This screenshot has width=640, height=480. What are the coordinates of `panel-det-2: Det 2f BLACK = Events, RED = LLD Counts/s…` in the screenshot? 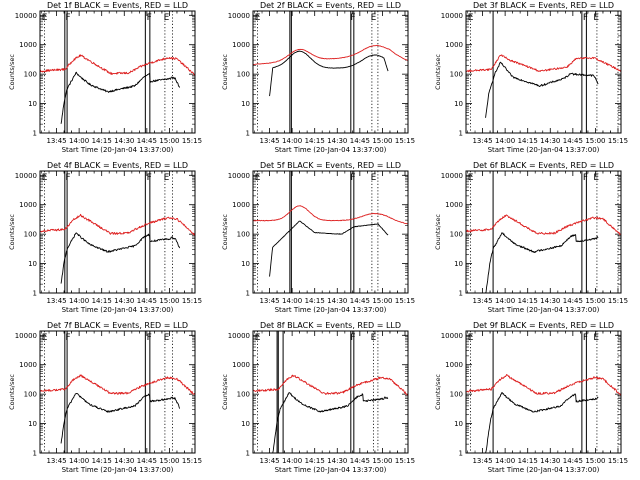 It's located at (318, 77).